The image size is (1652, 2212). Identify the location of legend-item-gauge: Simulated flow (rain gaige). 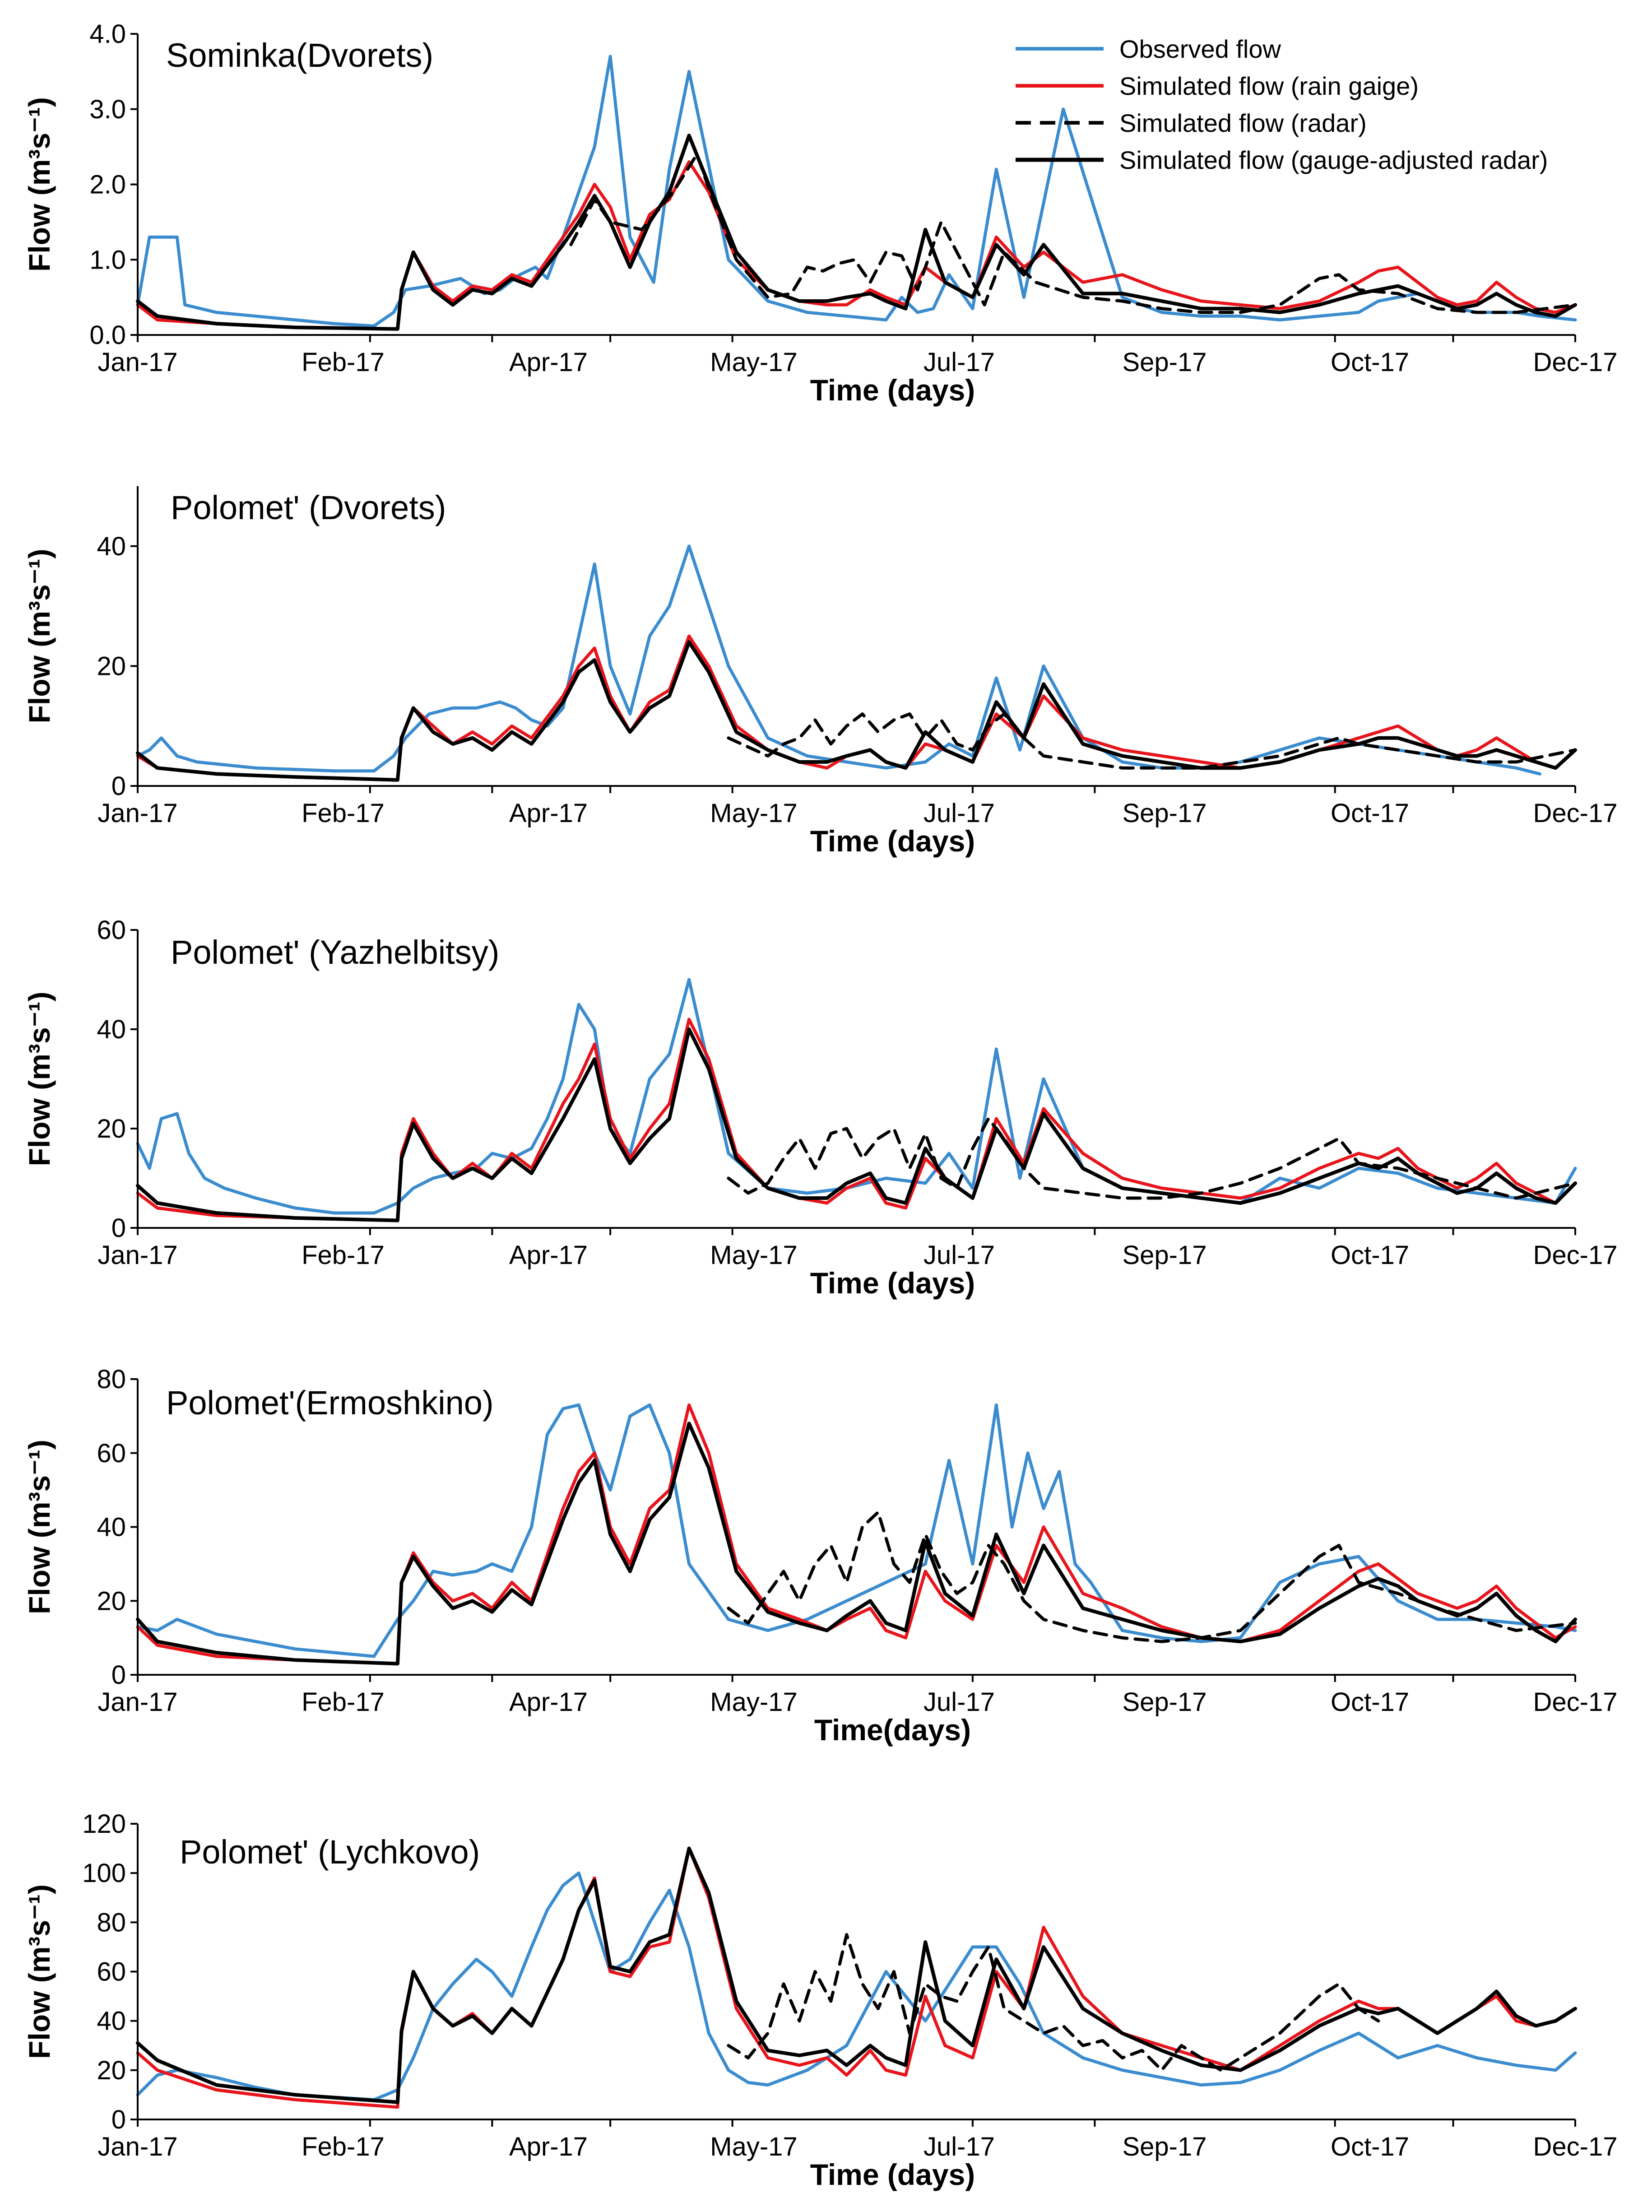
(1217, 86).